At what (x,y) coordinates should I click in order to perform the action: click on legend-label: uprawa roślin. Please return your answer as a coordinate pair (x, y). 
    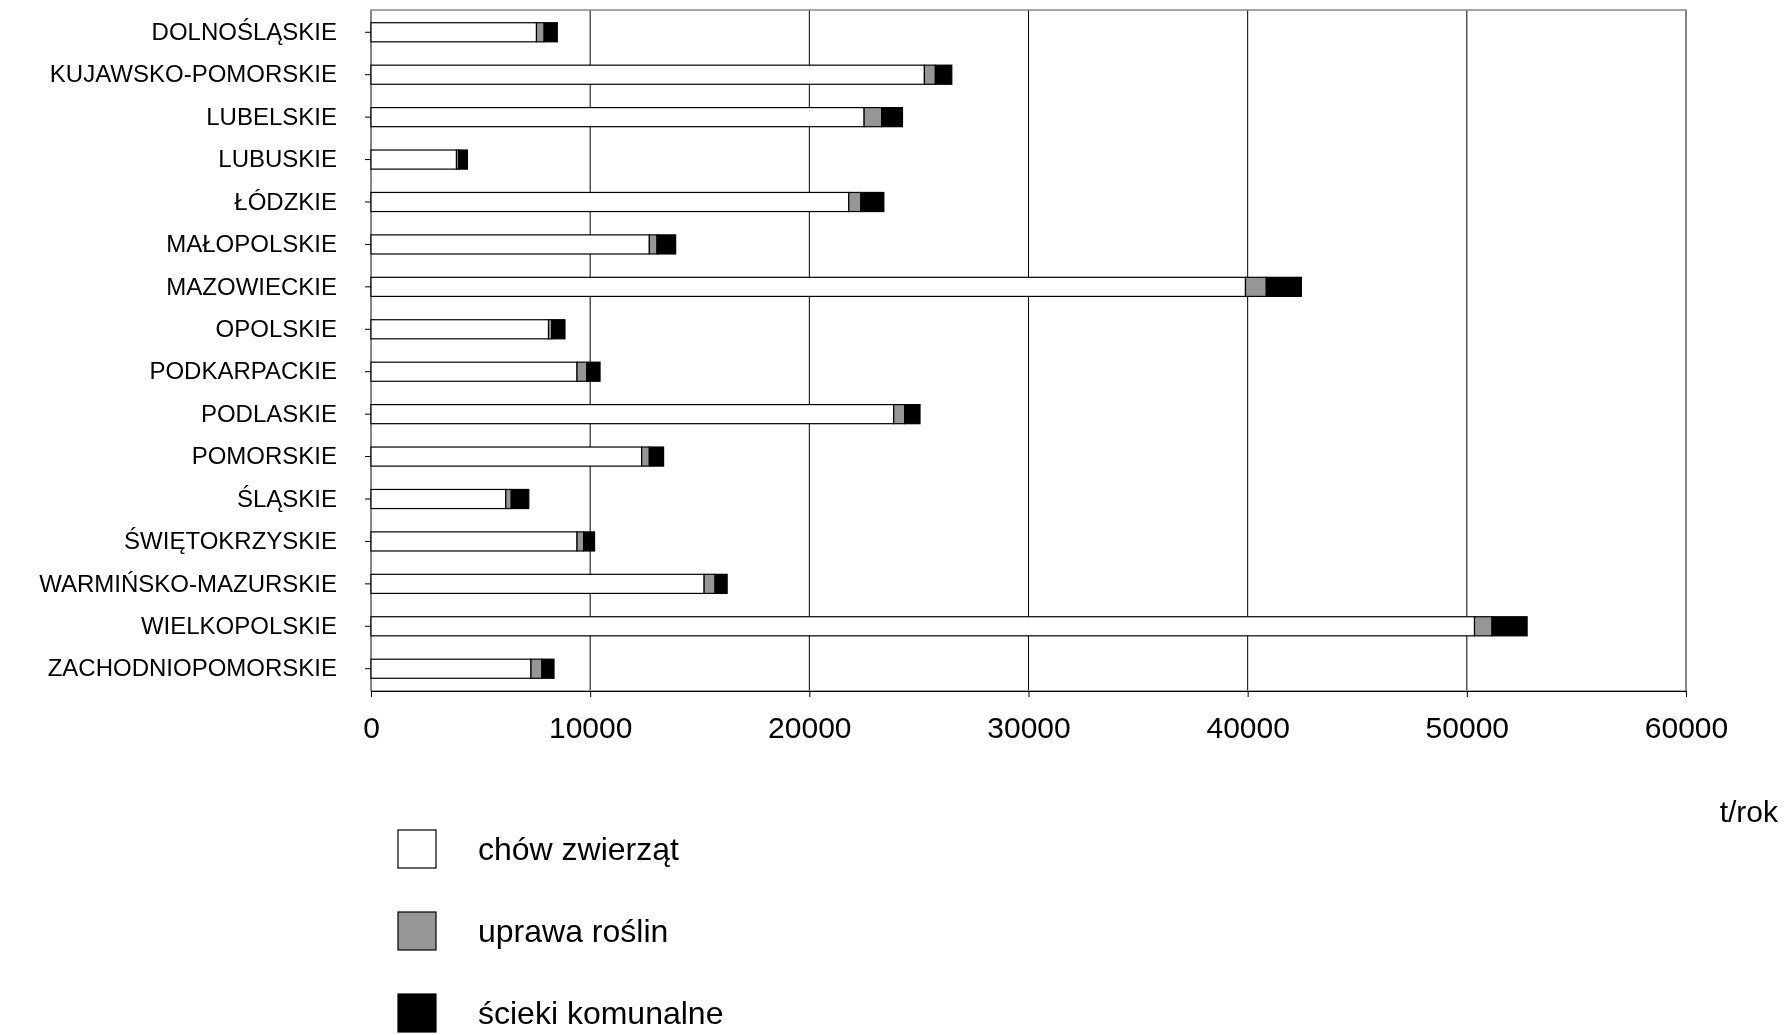
    Looking at the image, I should click on (573, 931).